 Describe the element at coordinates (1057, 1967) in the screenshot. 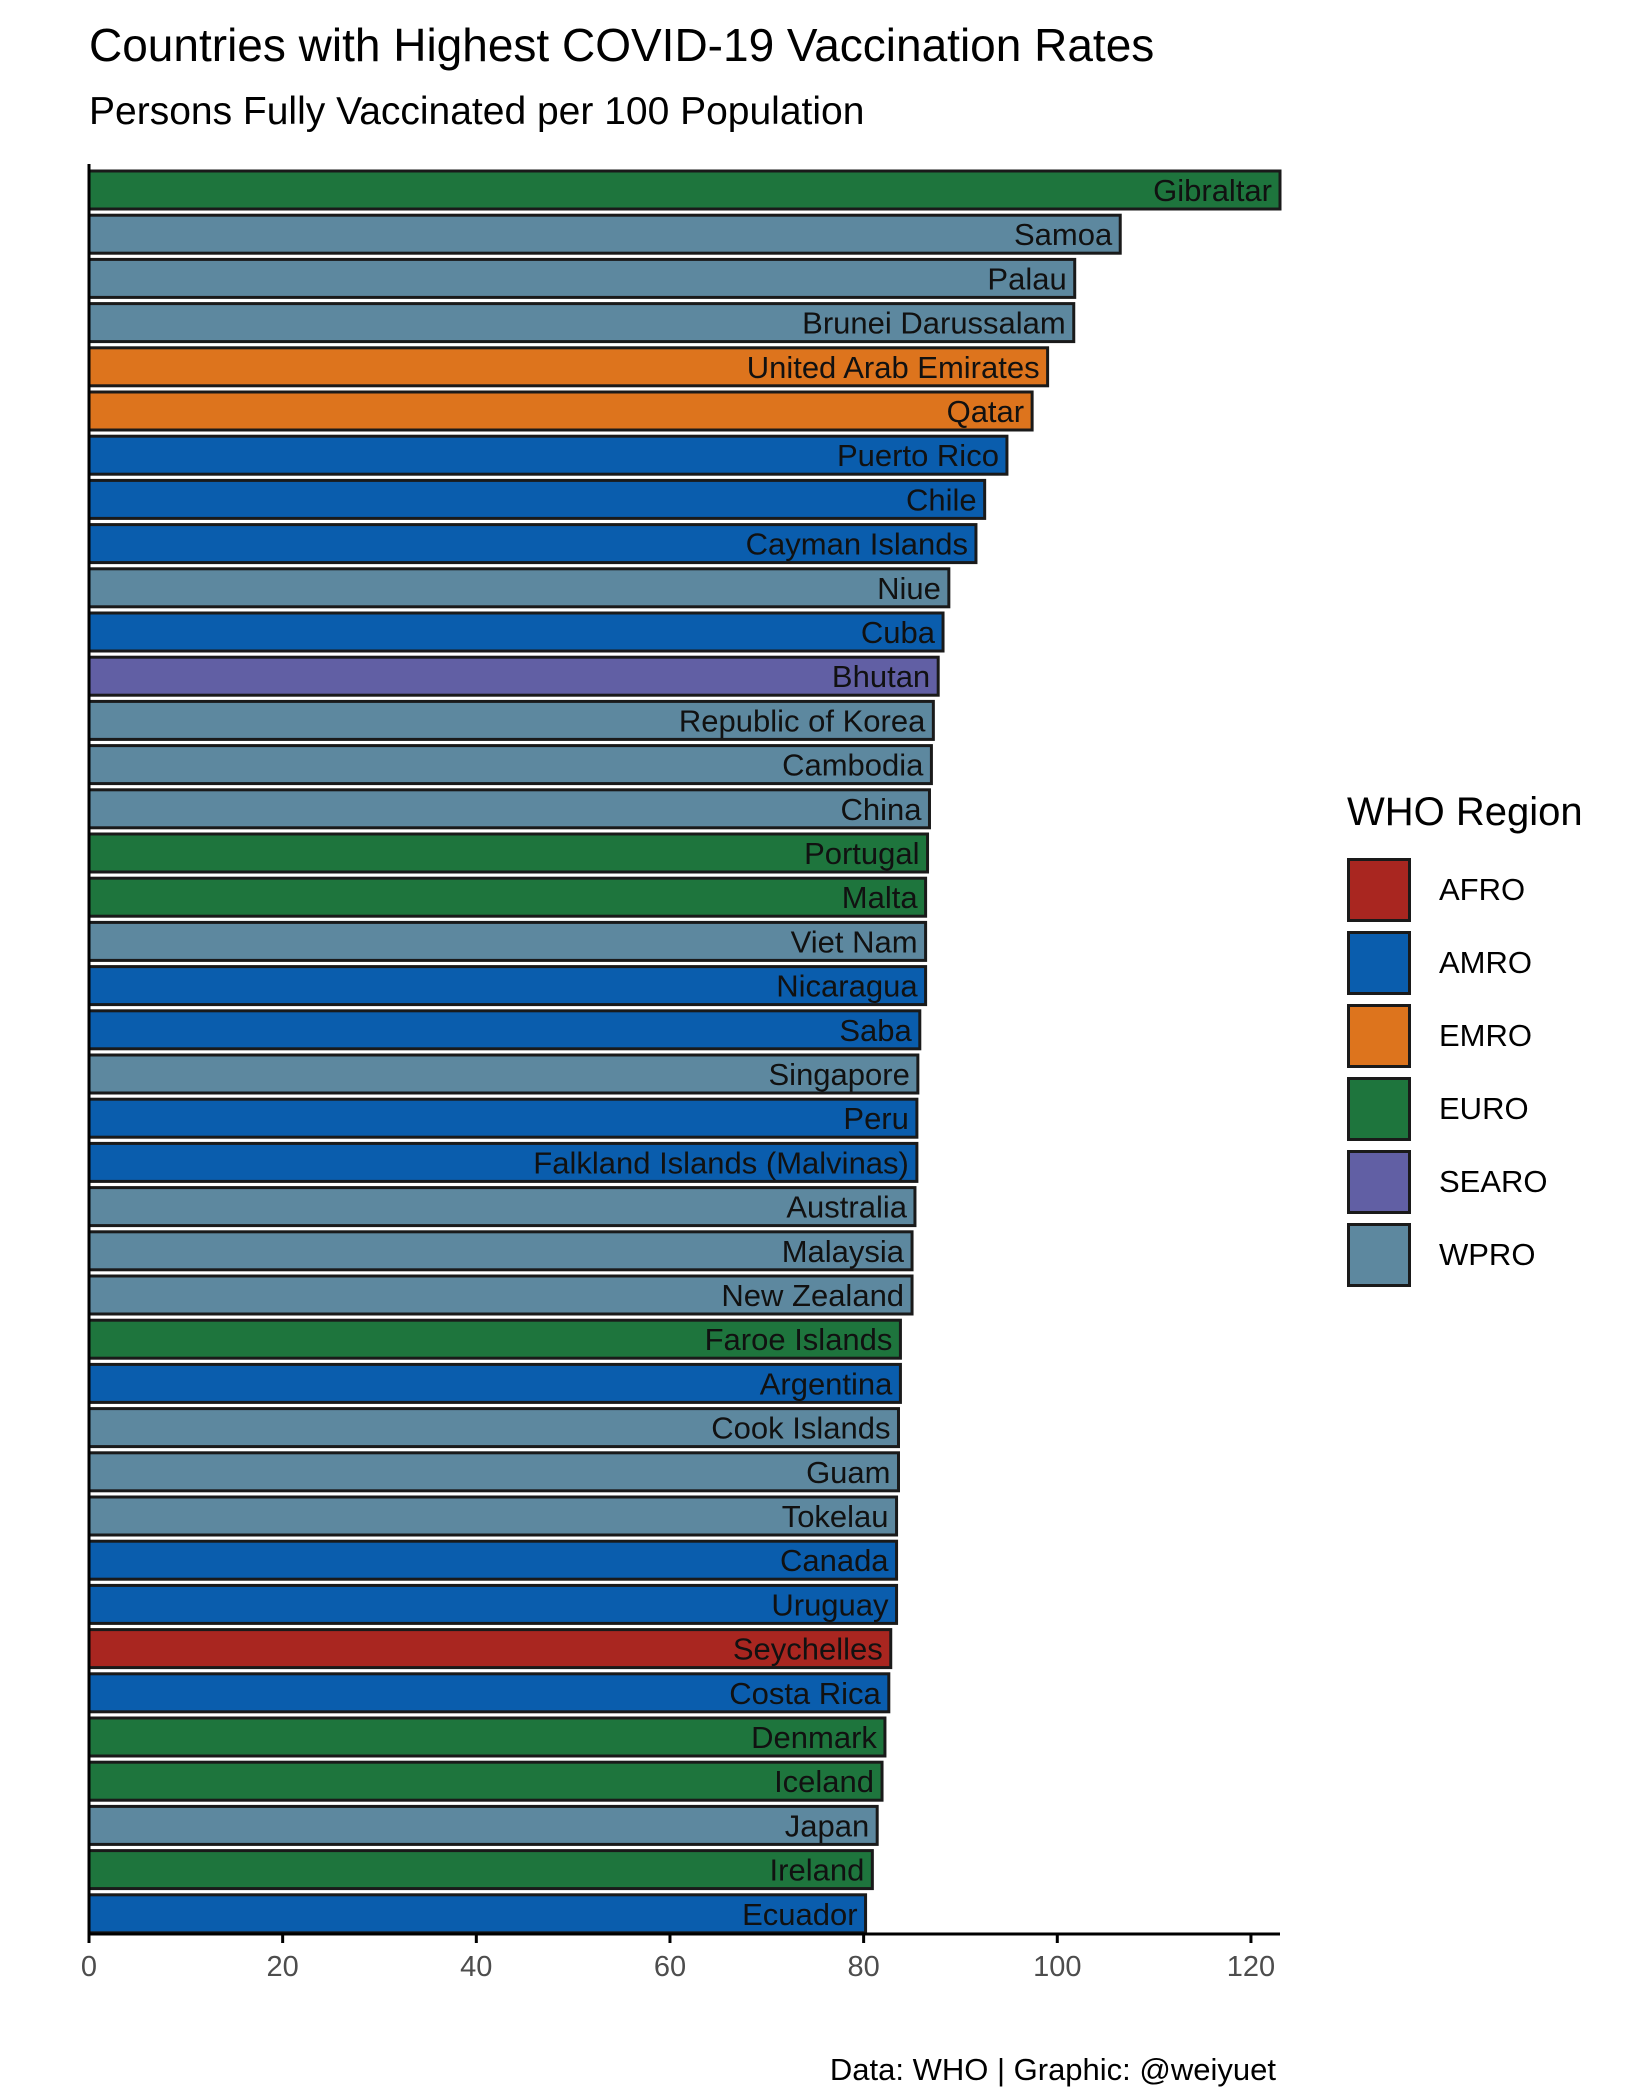

I see `x-tick-label-100: 100` at that location.